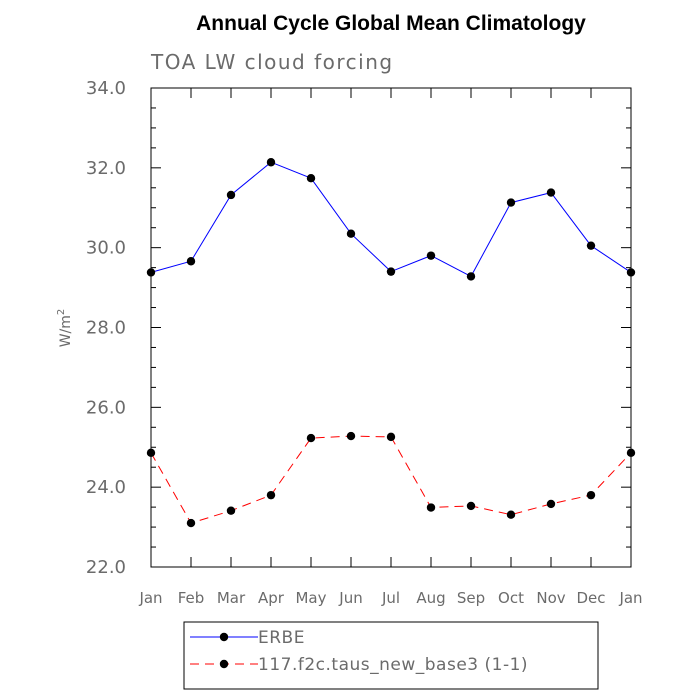  I want to click on y-tick-label: 34.0, so click(106, 88).